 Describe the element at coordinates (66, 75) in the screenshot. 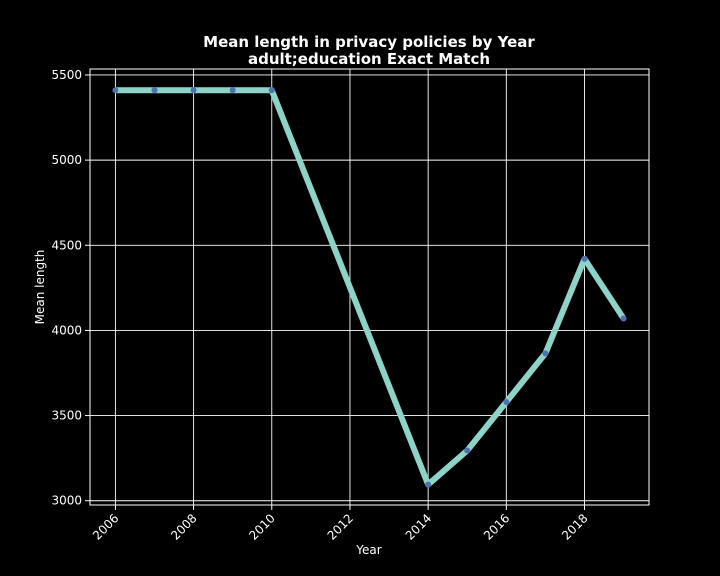

I see `y-tick-label: 5500` at that location.